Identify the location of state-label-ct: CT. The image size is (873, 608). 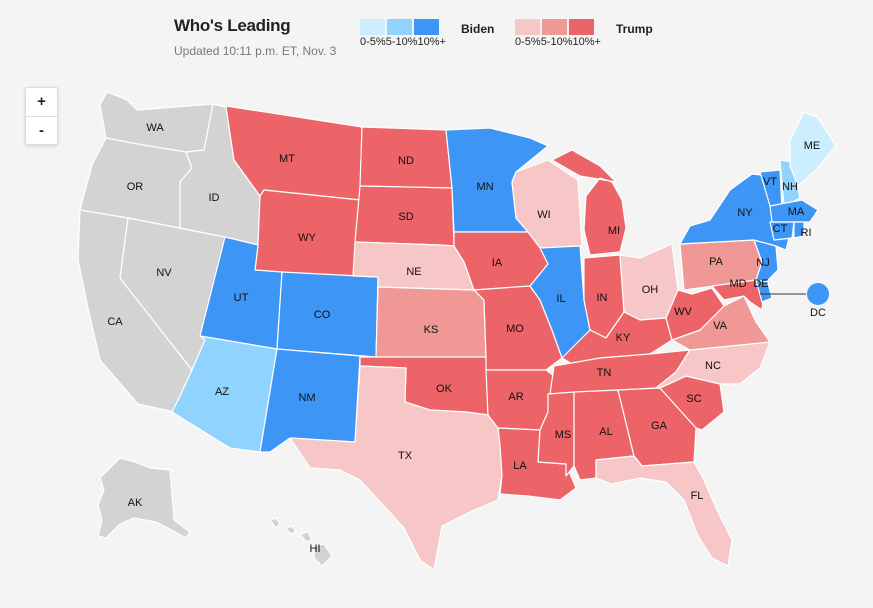
(780, 229).